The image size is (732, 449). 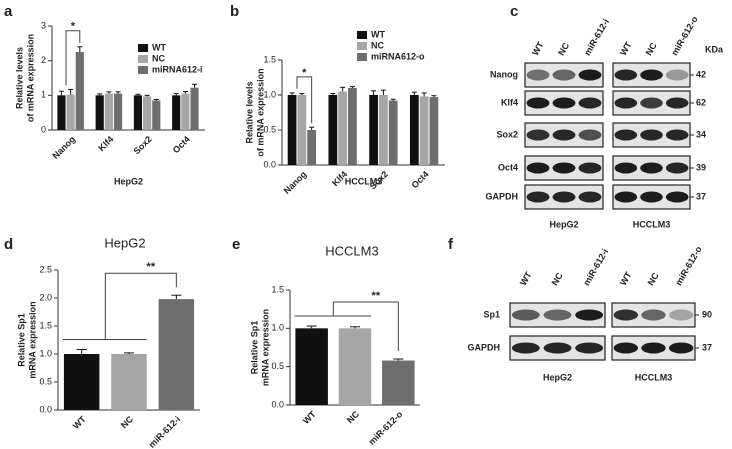 I want to click on row-label: Sp1, so click(x=491, y=314).